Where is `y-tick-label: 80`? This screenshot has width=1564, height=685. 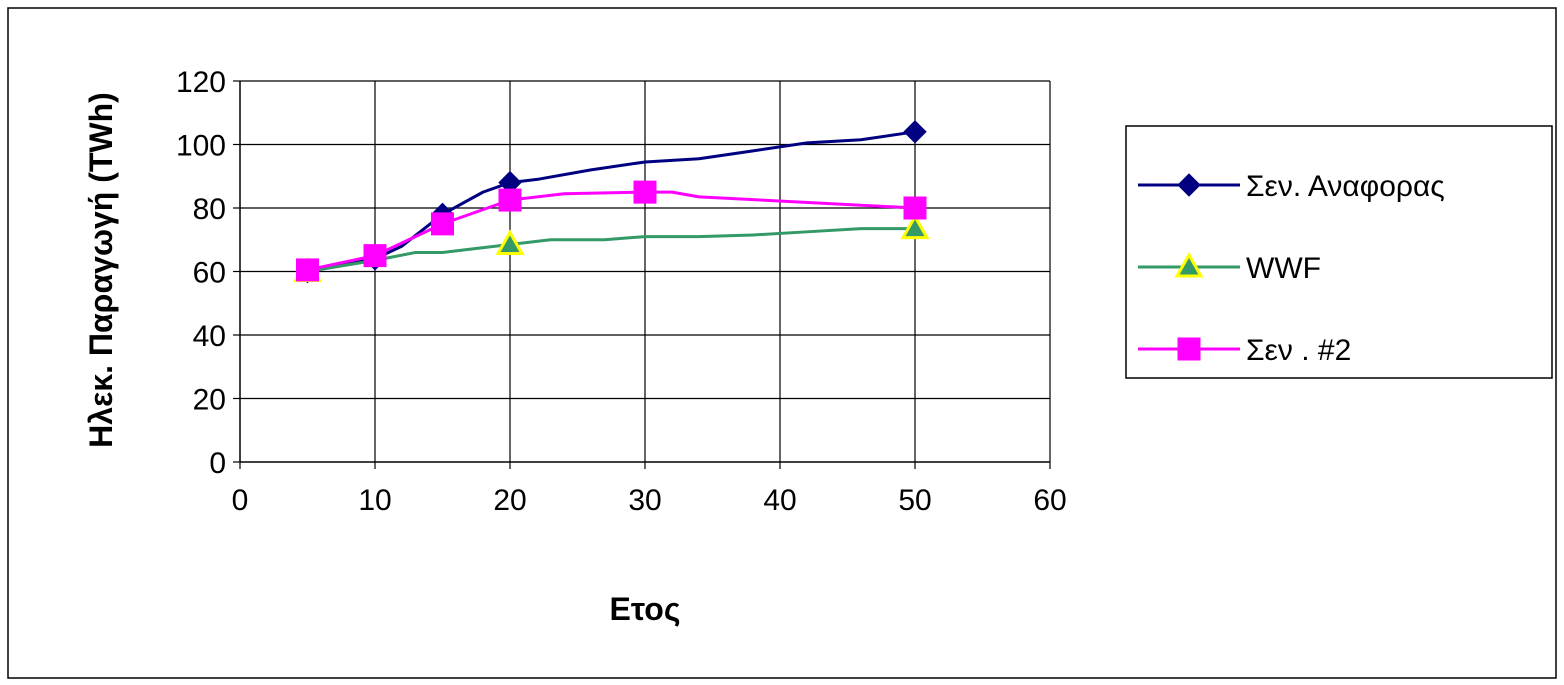 y-tick-label: 80 is located at coordinates (209, 209).